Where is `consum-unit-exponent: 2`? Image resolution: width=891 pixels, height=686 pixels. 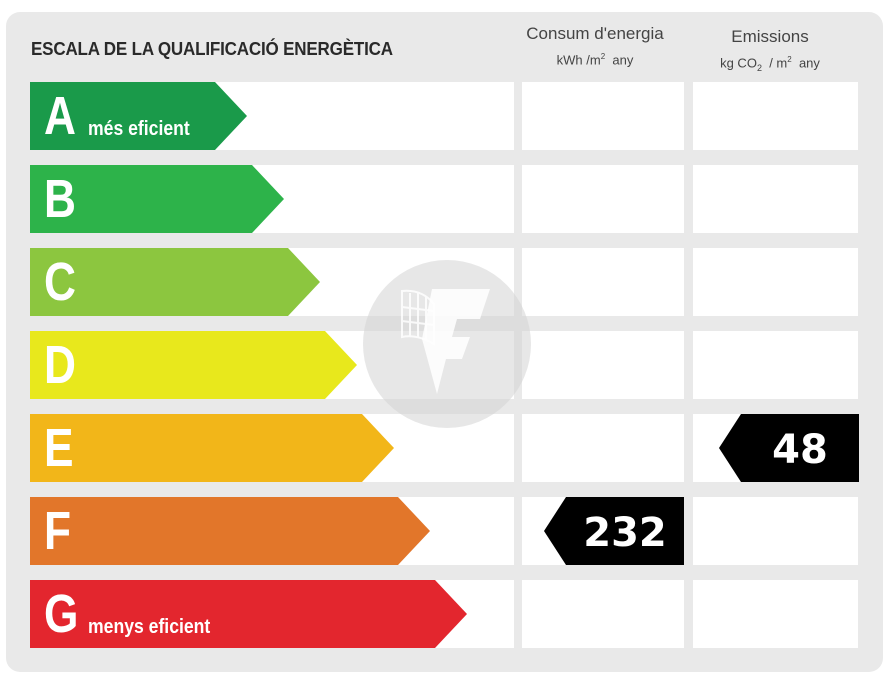 consum-unit-exponent: 2 is located at coordinates (603, 56).